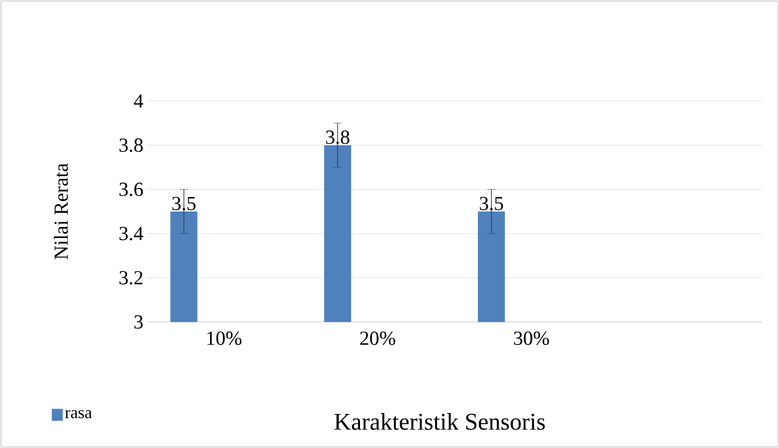  What do you see at coordinates (131, 278) in the screenshot?
I see `y-tick-label: 3.2` at bounding box center [131, 278].